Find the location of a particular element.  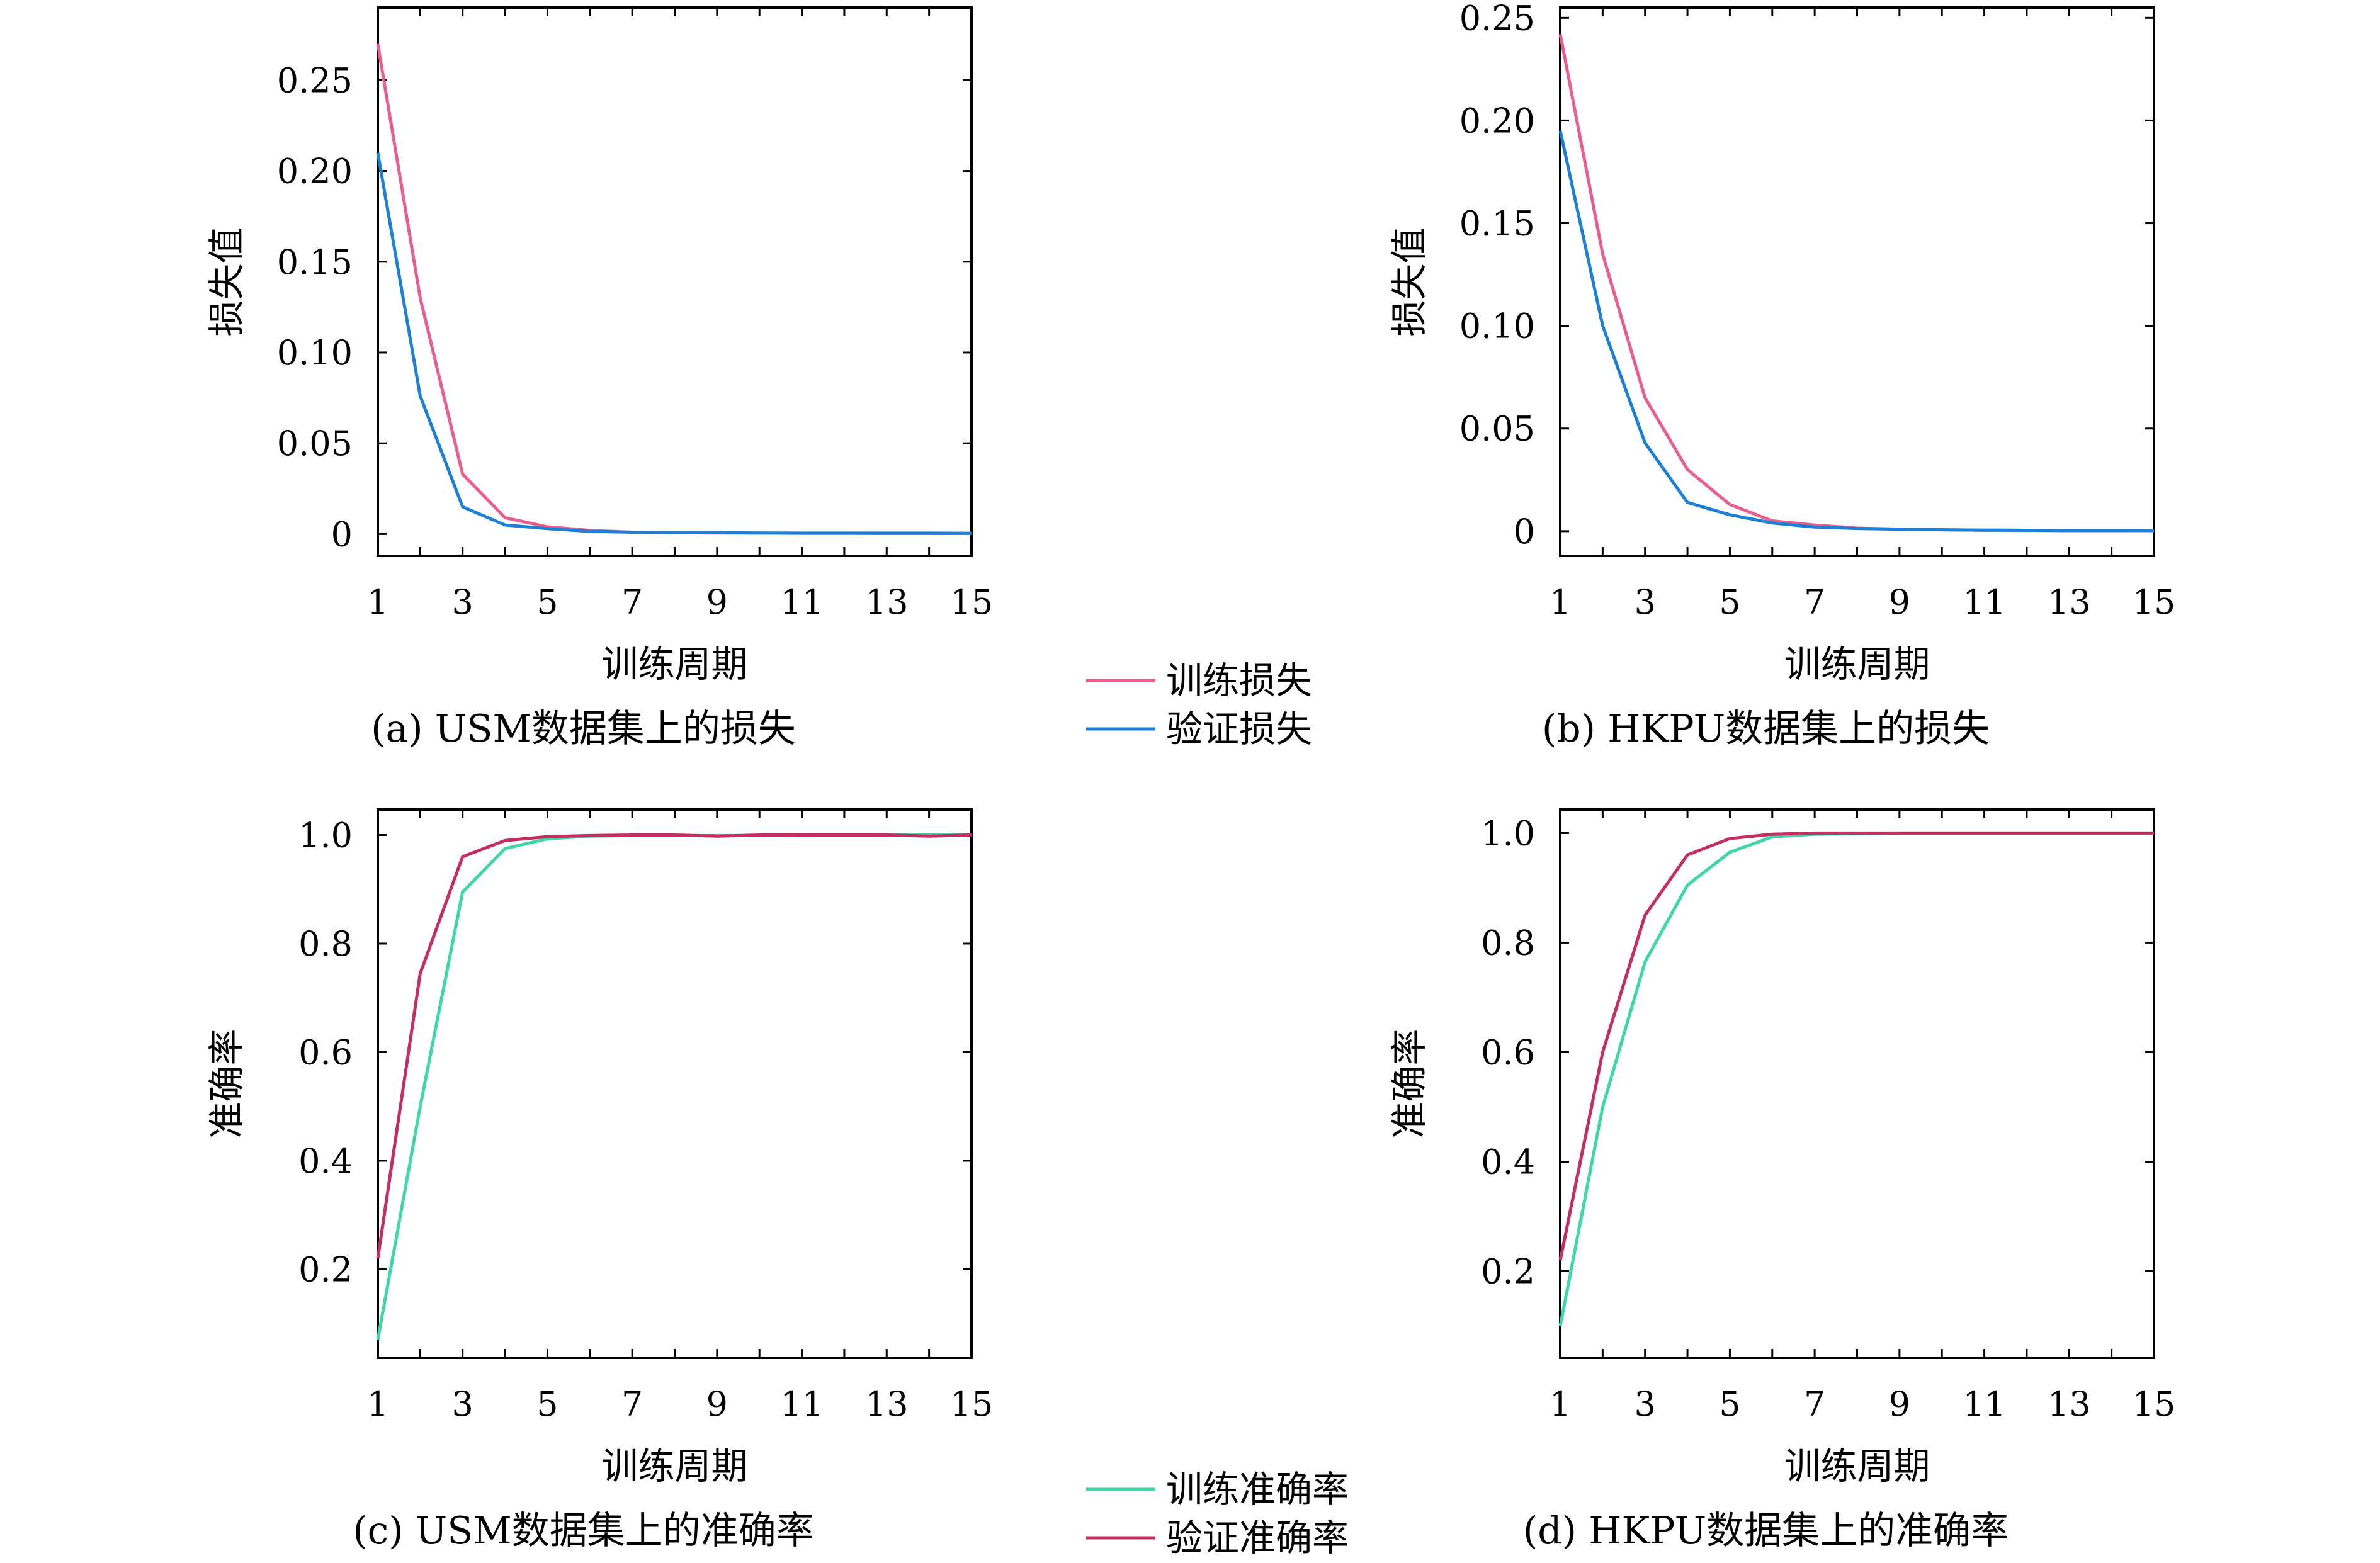

legend-label-val-accuracy: 验证准确率 is located at coordinates (1257, 1537).